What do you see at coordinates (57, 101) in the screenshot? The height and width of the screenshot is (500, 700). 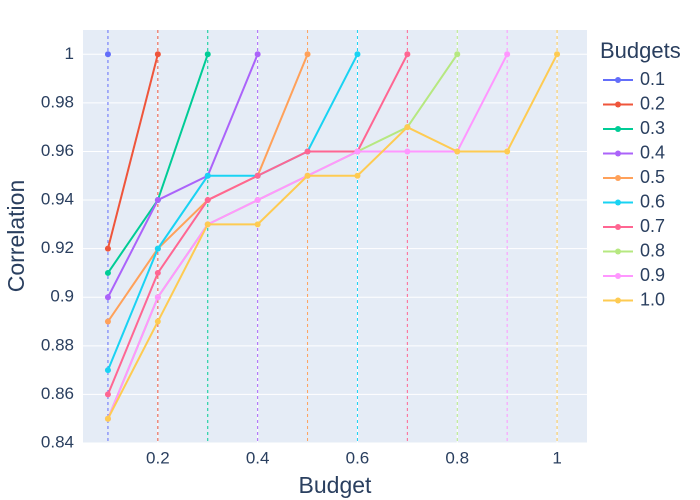 I see `y-tick-label: 0.98` at bounding box center [57, 101].